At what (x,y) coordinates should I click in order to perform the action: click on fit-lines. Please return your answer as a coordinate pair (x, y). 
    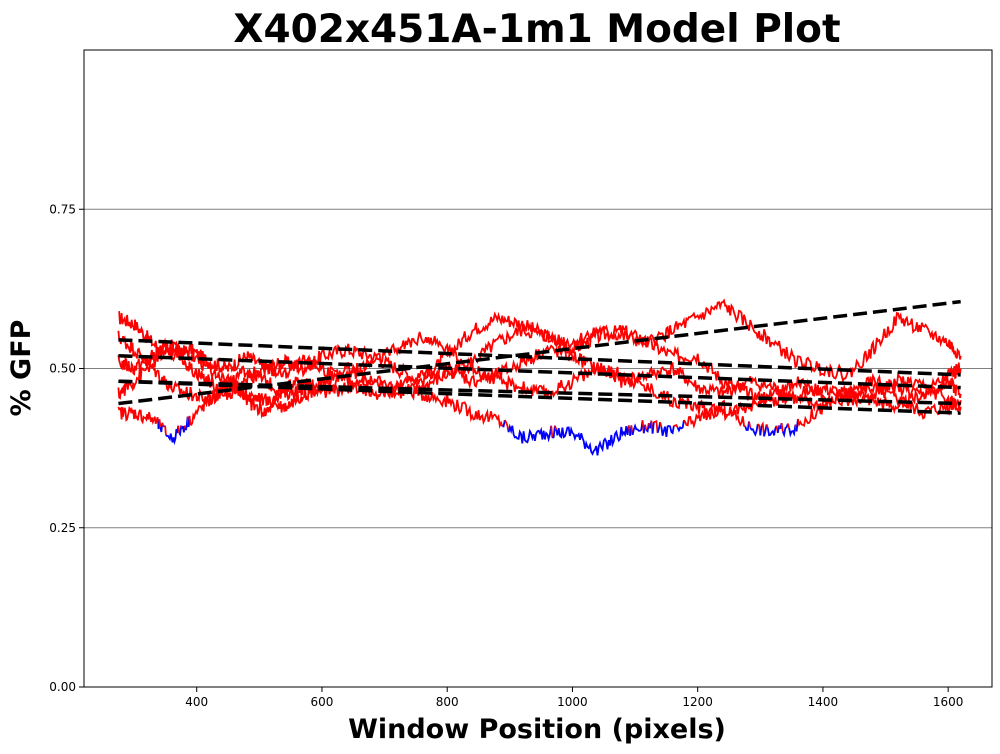
    Looking at the image, I should click on (539, 357).